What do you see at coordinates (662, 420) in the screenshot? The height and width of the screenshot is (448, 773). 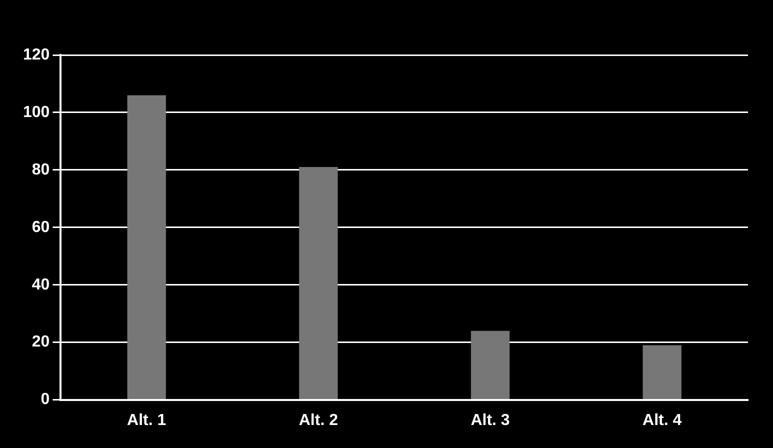 I see `x-tick-label: Alt. 4` at bounding box center [662, 420].